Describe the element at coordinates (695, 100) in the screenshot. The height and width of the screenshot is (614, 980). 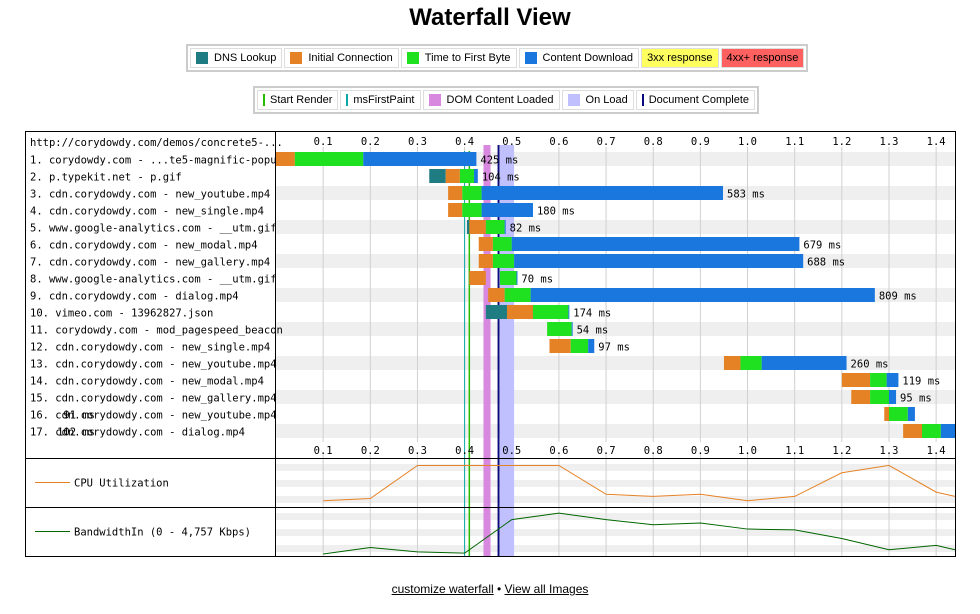
I see `legend-item-document-complete: Document Complete` at that location.